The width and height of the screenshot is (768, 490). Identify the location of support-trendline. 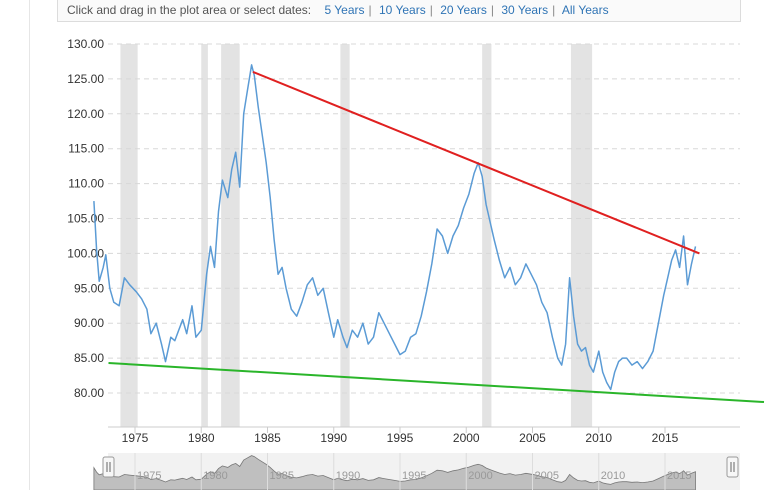
(436, 382).